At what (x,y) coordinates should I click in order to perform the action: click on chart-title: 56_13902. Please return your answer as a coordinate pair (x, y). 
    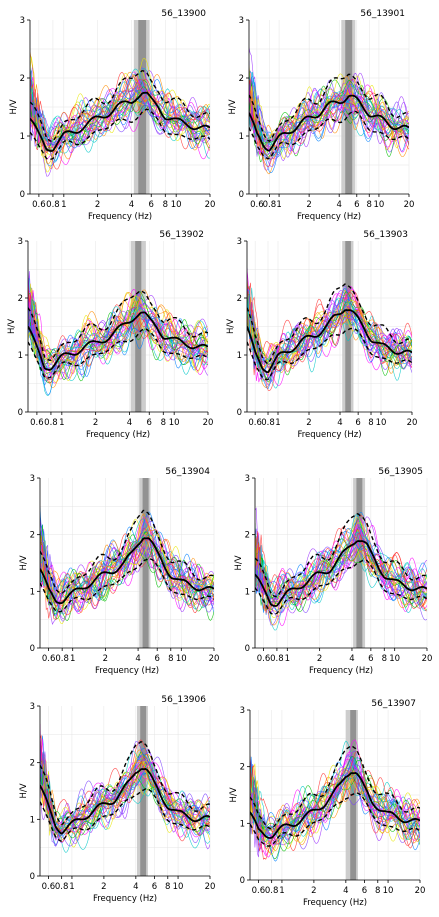
    Looking at the image, I should click on (181, 235).